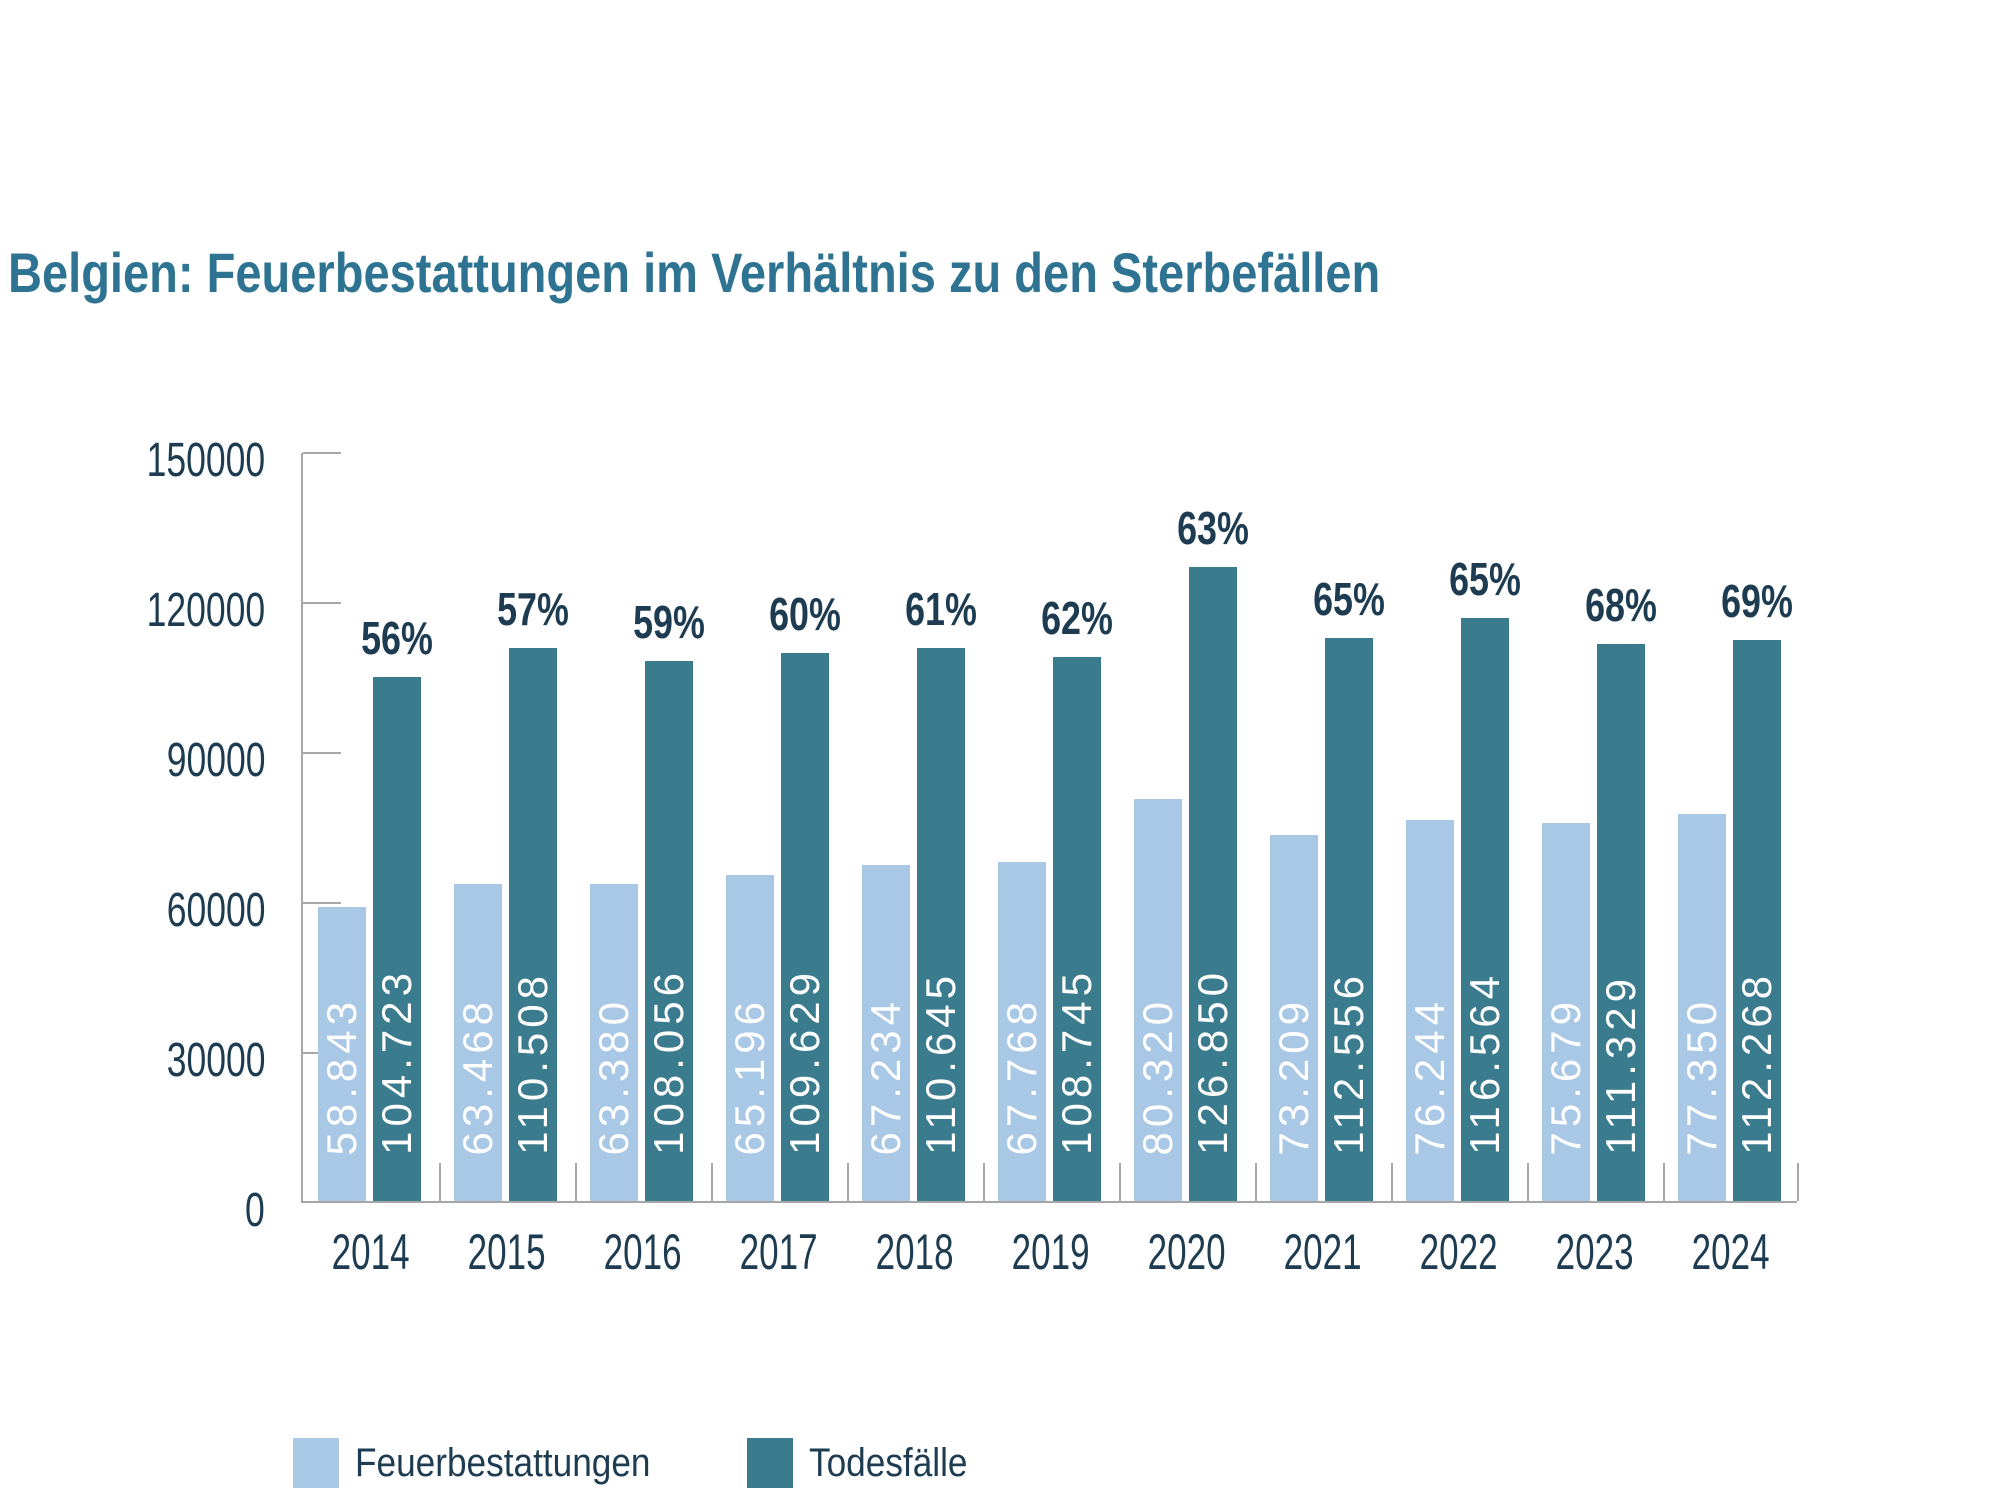  What do you see at coordinates (613, 1075) in the screenshot?
I see `bar-value-label: 63.380` at bounding box center [613, 1075].